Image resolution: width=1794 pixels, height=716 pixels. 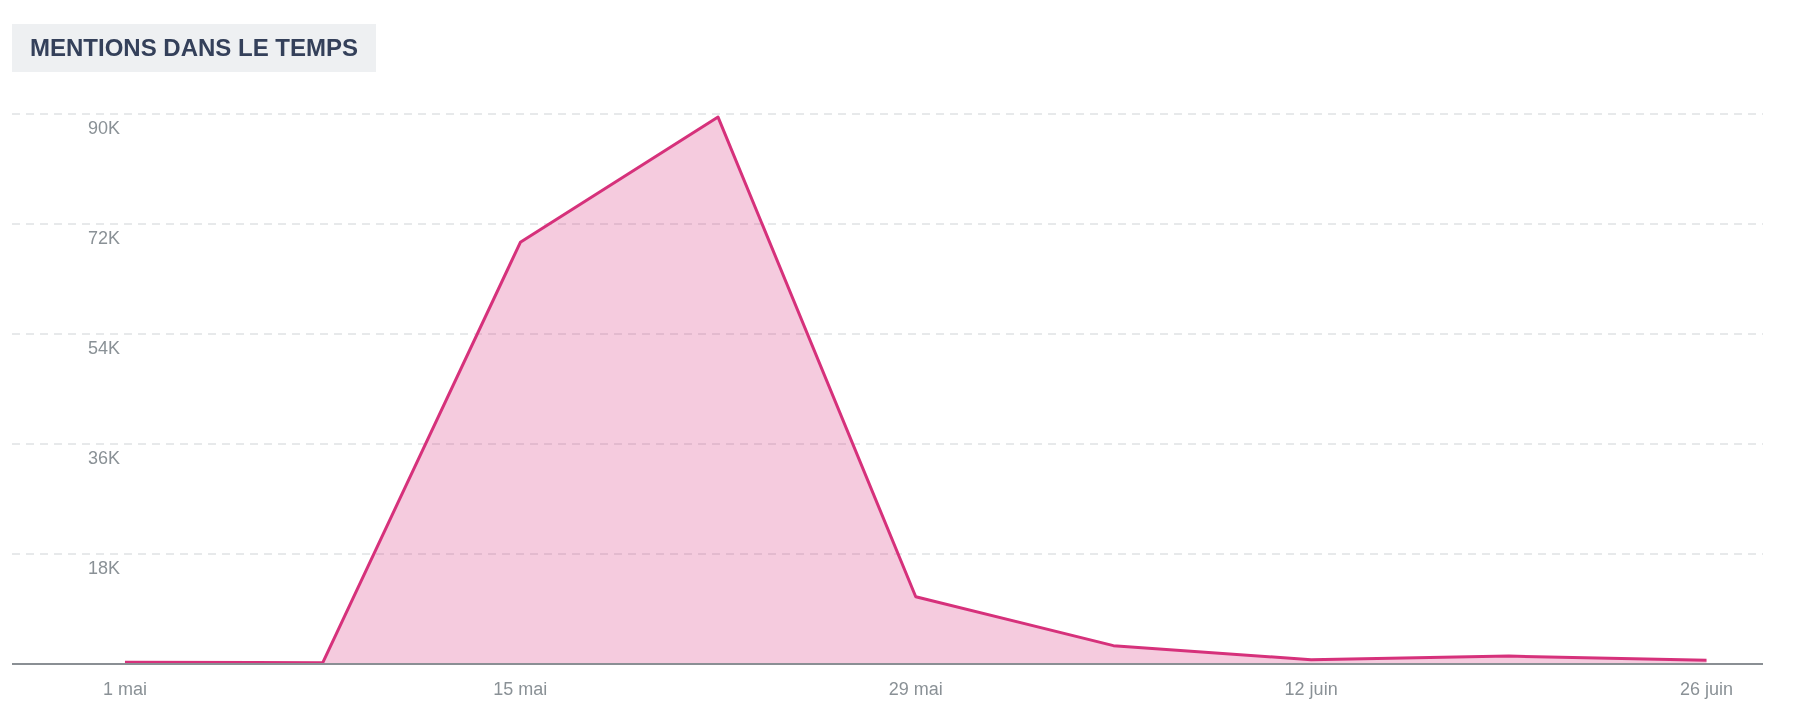 I want to click on y-tick-label: 90K, so click(x=103, y=128).